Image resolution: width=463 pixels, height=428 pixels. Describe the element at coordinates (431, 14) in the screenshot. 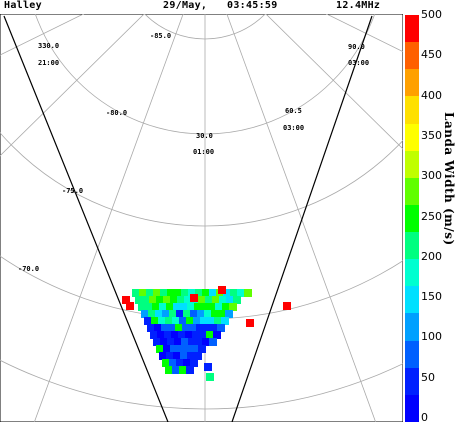

I see `colorbar-tick-label: 500` at that location.